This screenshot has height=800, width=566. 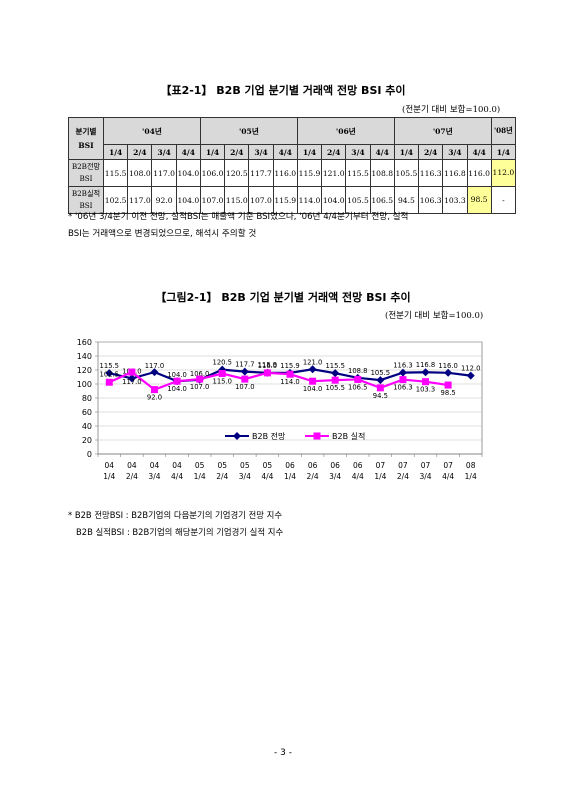 I want to click on data-label: 92.0, so click(x=154, y=398).